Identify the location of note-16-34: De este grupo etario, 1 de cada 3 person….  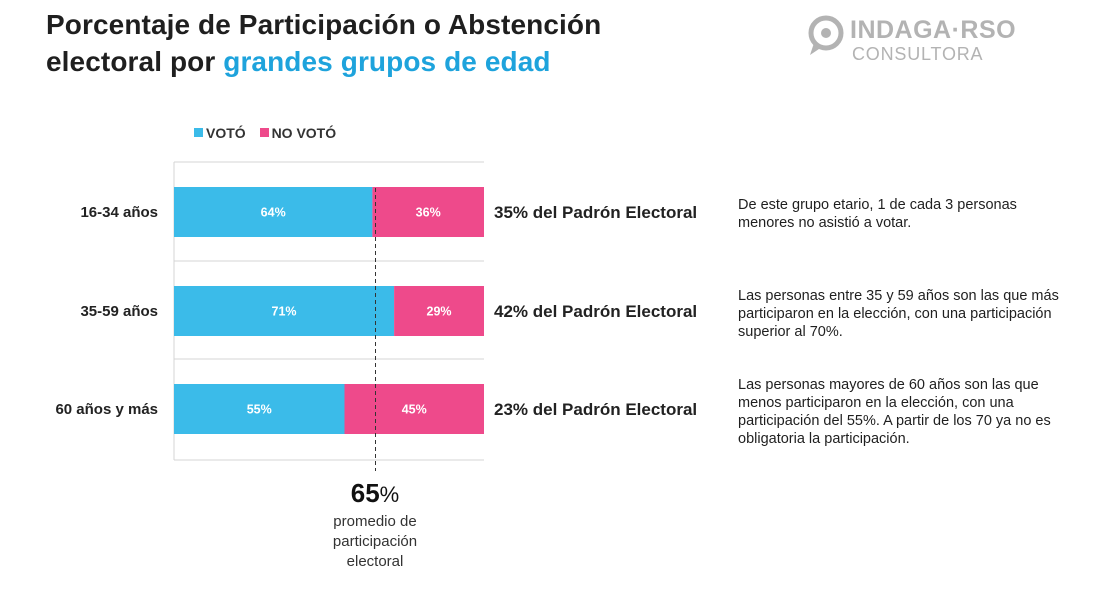
(877, 214).